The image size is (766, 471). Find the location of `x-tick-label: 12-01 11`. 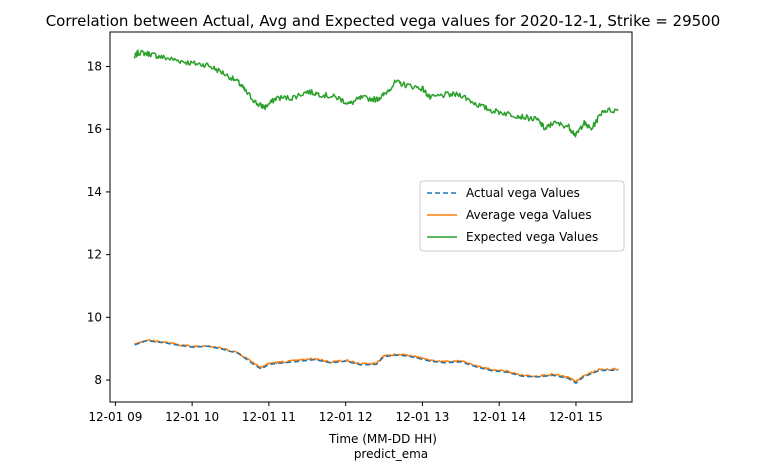

x-tick-label: 12-01 11 is located at coordinates (269, 417).